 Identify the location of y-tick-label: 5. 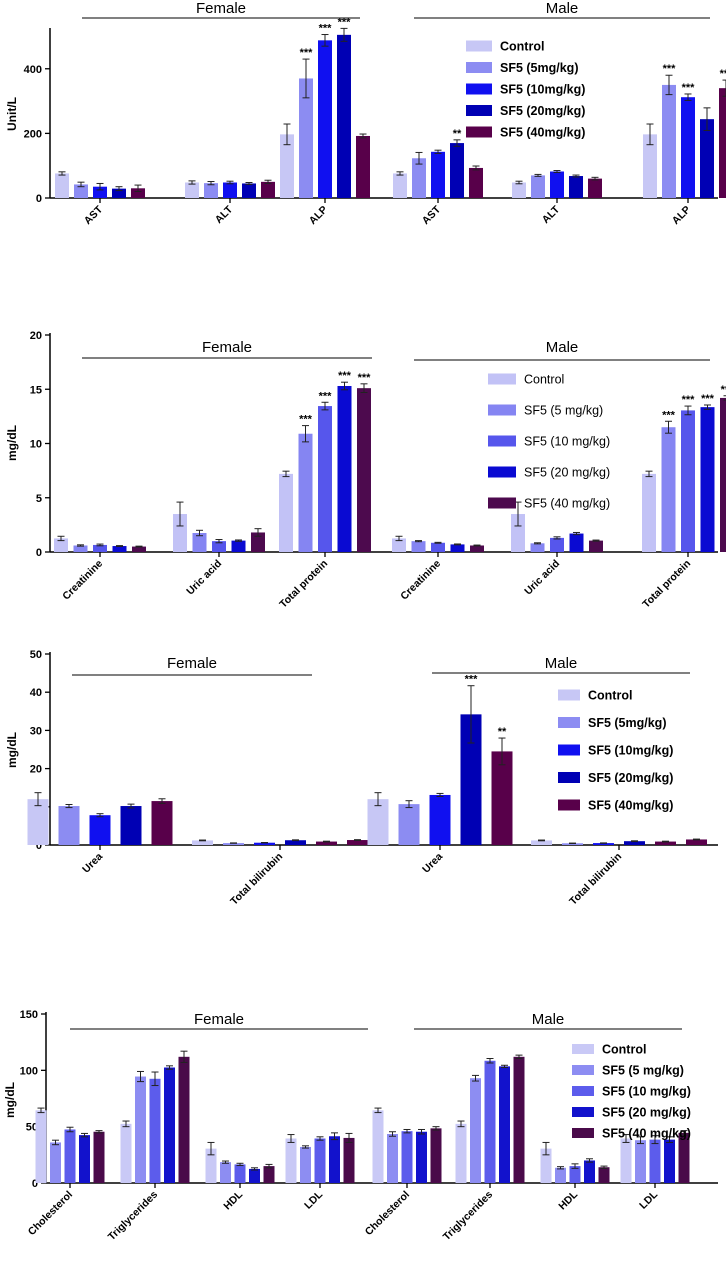
(39, 499).